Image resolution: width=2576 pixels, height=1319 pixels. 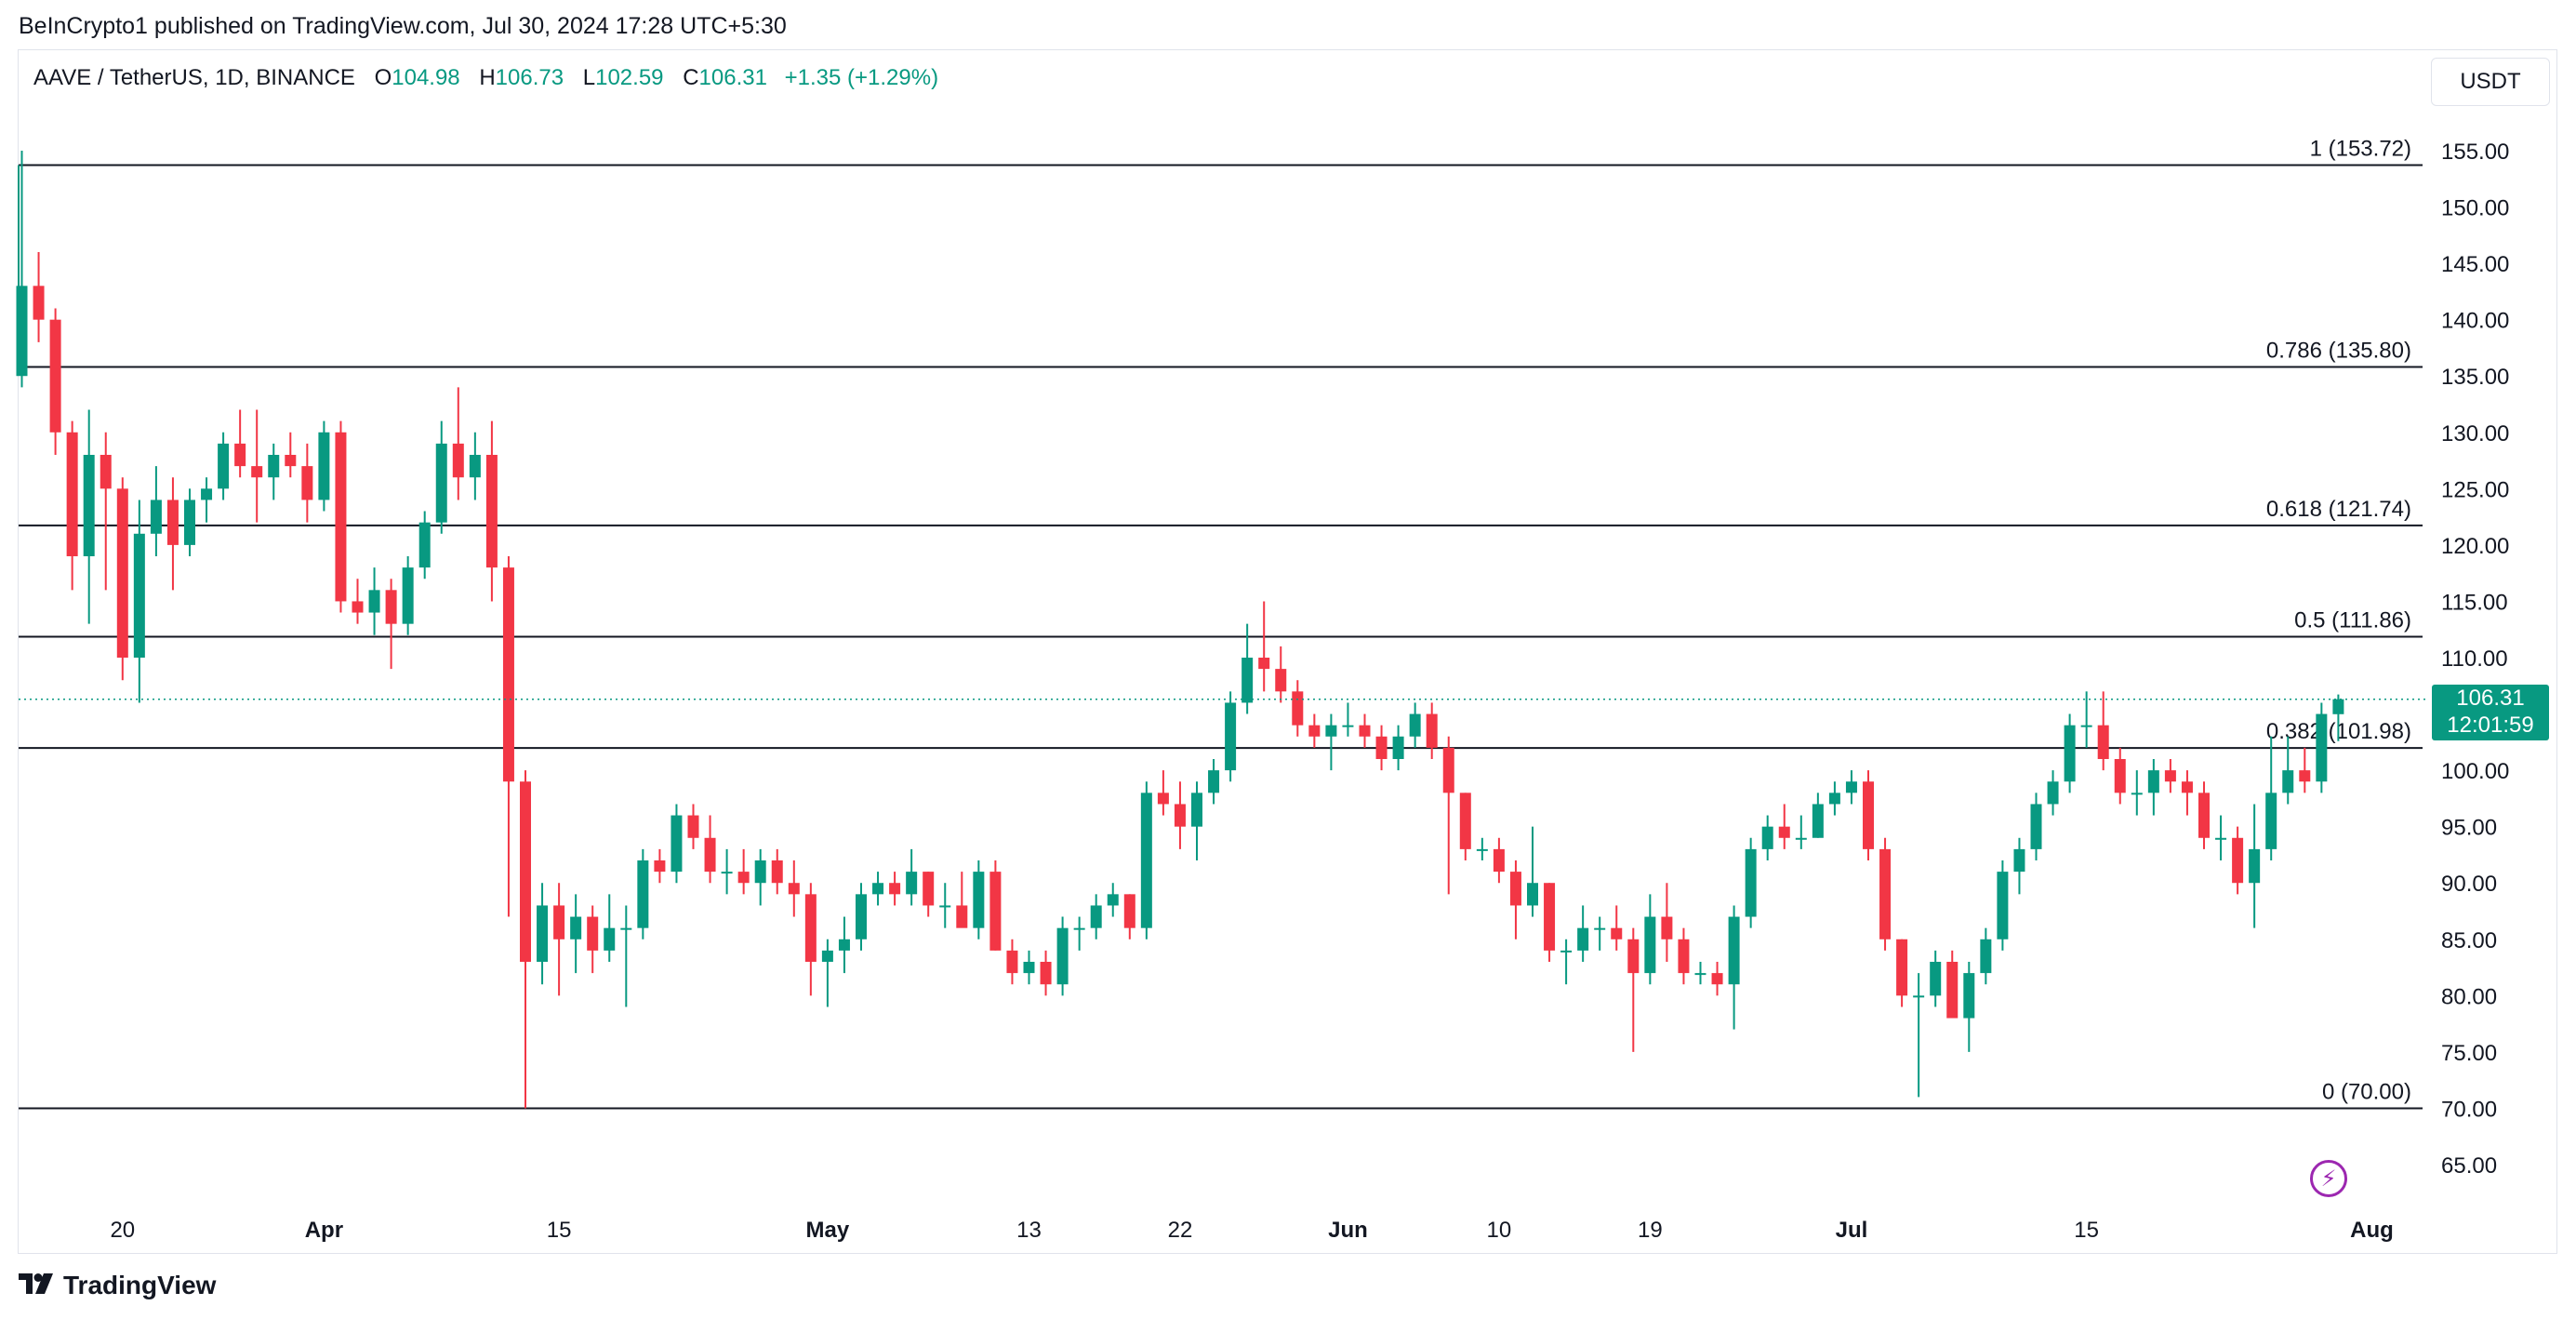 I want to click on time-tick-label: Jun, so click(x=1348, y=1230).